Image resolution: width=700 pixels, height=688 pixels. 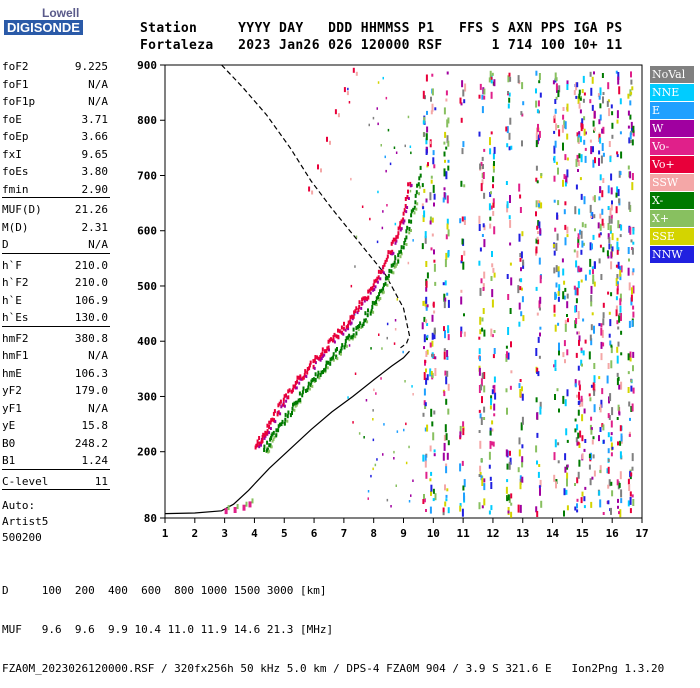 I want to click on header-label: IGA, so click(x=590, y=28).